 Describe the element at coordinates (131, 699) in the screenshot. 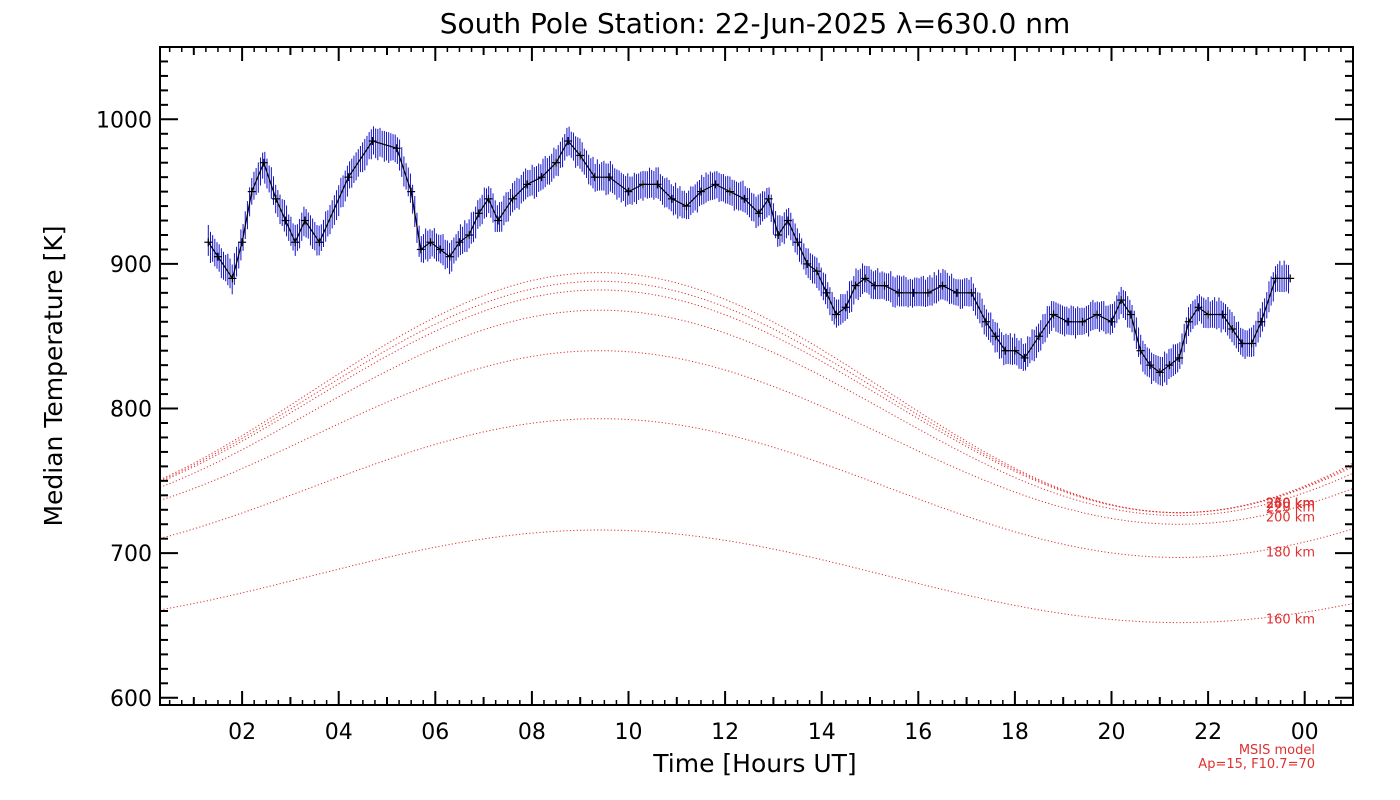

I see `y-tick-label: 600` at that location.